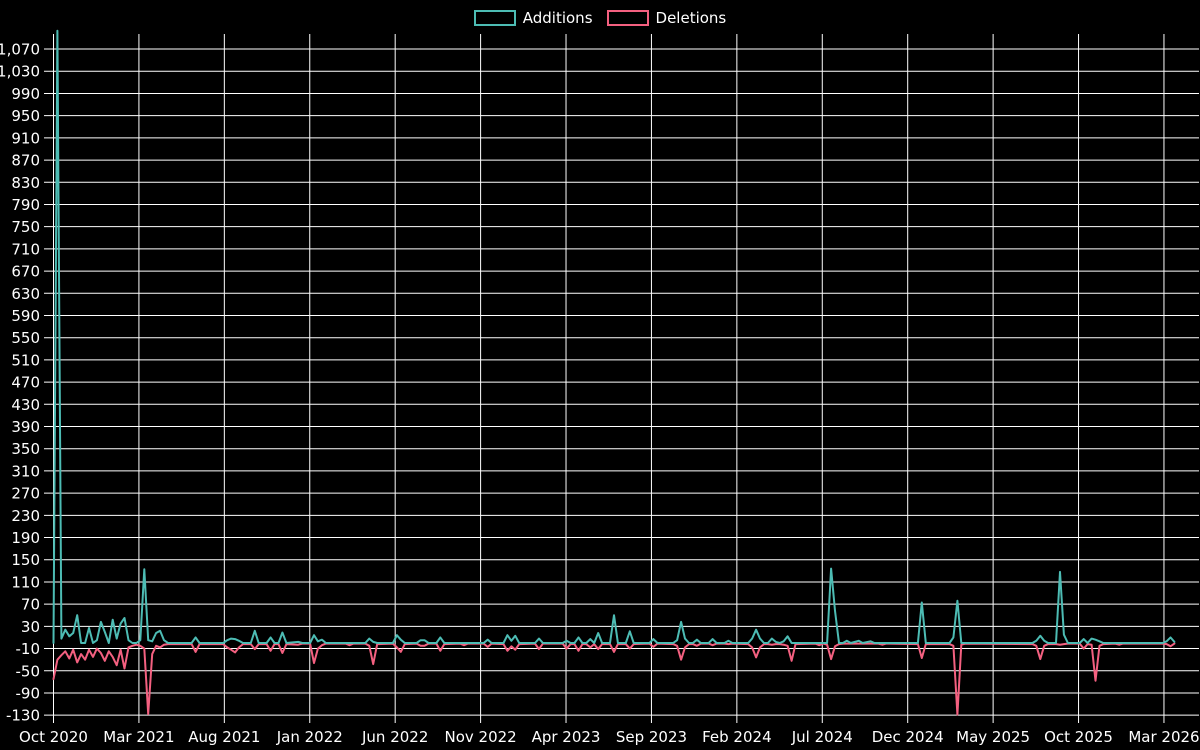 This screenshot has width=1200, height=750. I want to click on y-axis-tick-label: 350, so click(25, 449).